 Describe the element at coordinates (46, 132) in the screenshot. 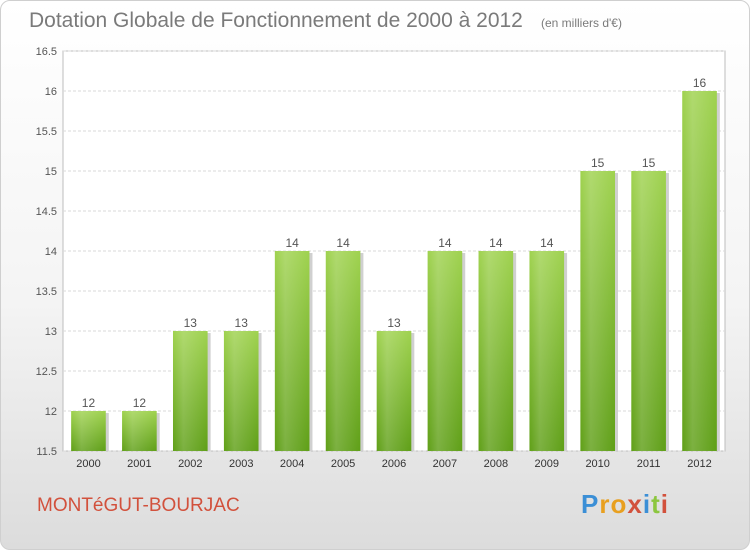

I see `y-tick-label: 15.5` at that location.